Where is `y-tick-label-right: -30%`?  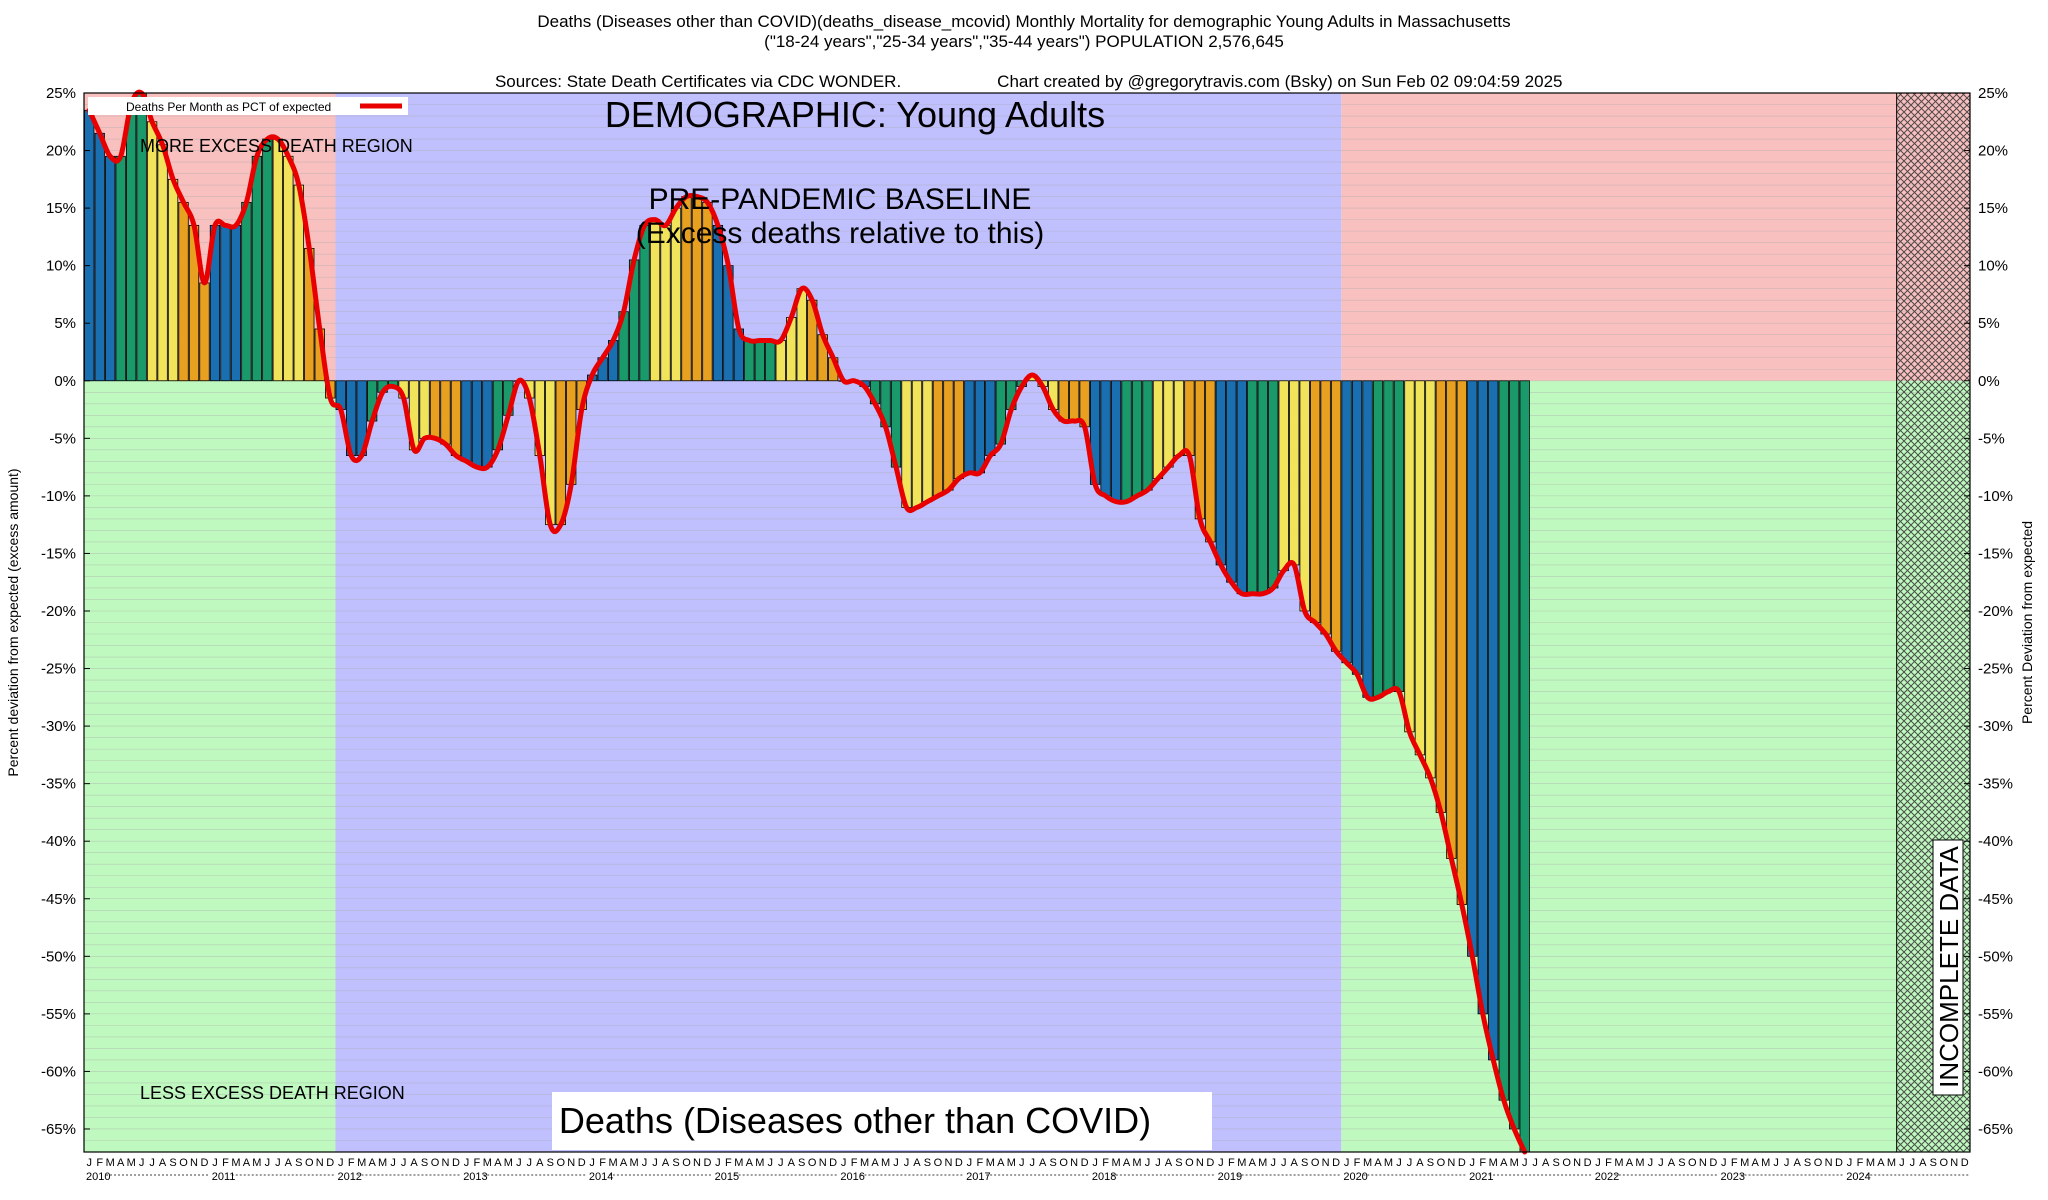 y-tick-label-right: -30% is located at coordinates (1995, 726).